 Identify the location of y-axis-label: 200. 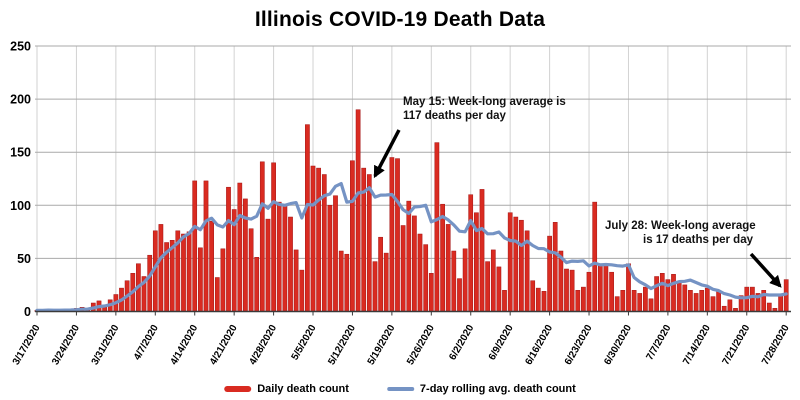
(20, 100).